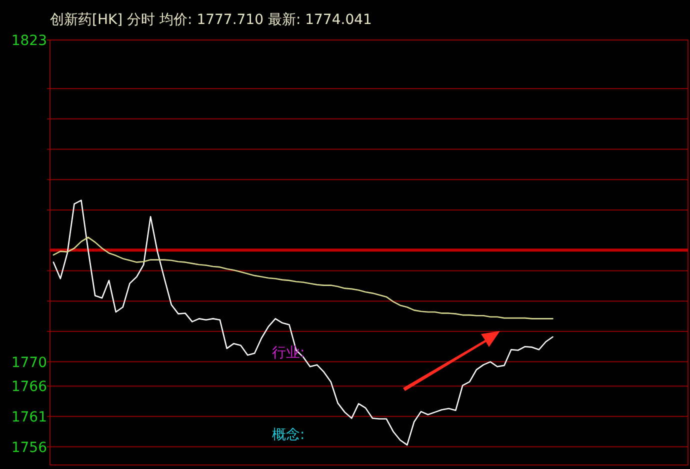 Image resolution: width=690 pixels, height=469 pixels. I want to click on annotation: 行业:, so click(288, 353).